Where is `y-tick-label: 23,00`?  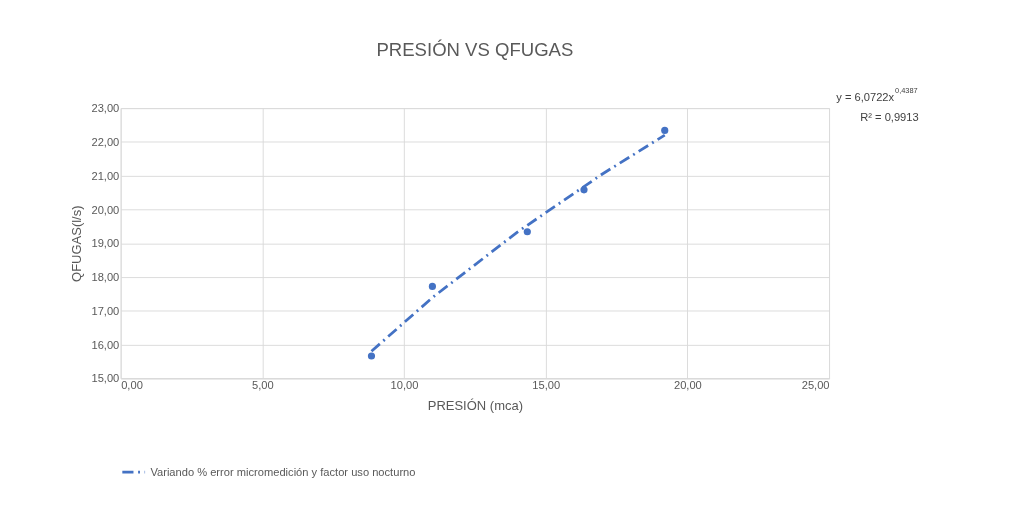
y-tick-label: 23,00 is located at coordinates (105, 108).